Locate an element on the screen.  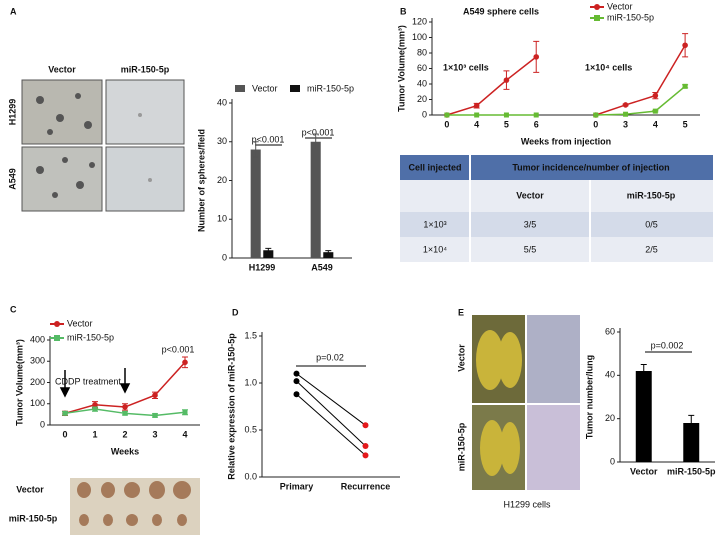
x-tick-label: Recurrence is located at coordinates (366, 486).